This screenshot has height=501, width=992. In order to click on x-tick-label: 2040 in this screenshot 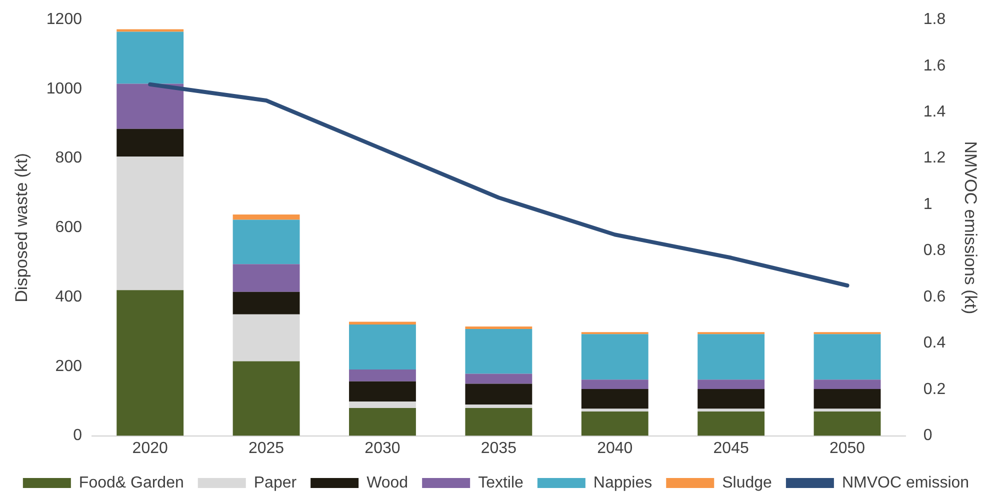, I will do `click(615, 448)`.